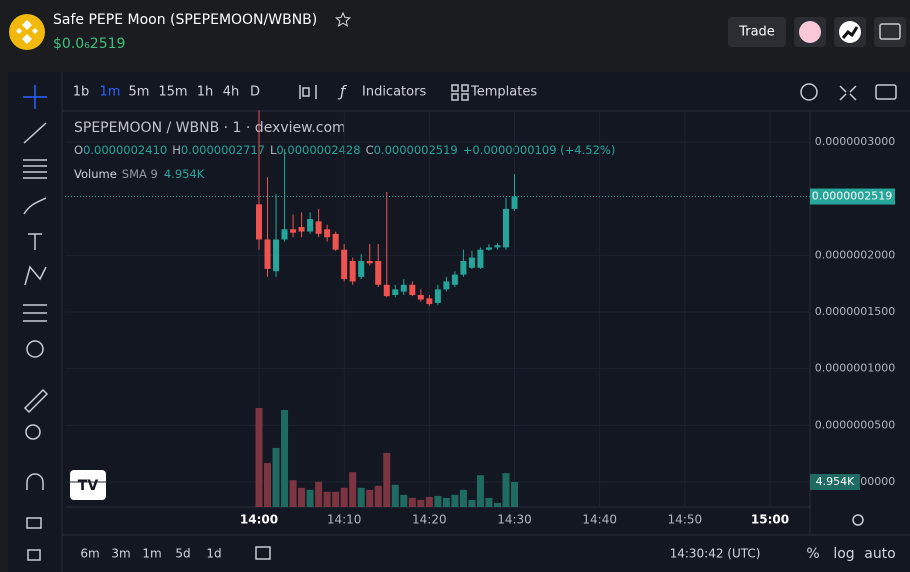 Image resolution: width=910 pixels, height=572 pixels. I want to click on timeframe-button: 1m, so click(110, 92).